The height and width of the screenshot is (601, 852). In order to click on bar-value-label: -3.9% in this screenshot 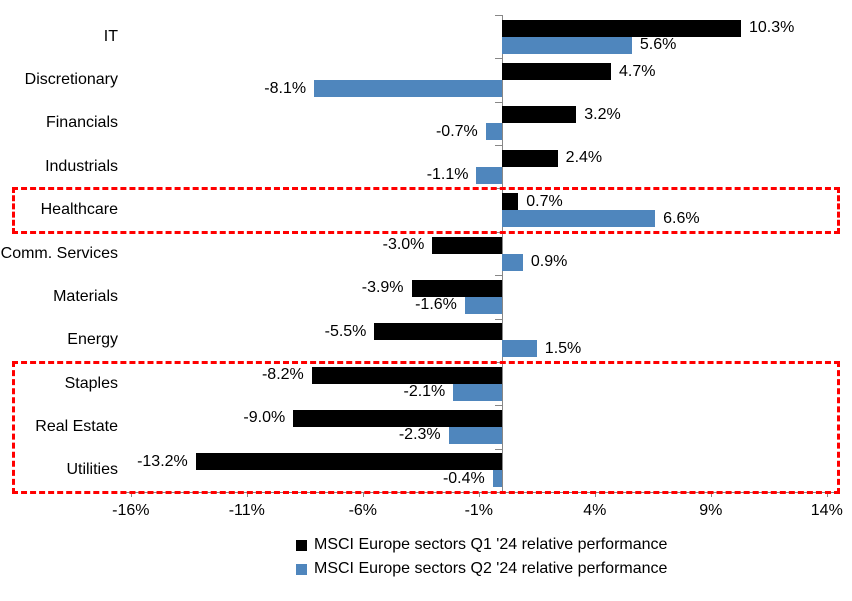, I will do `click(382, 288)`.